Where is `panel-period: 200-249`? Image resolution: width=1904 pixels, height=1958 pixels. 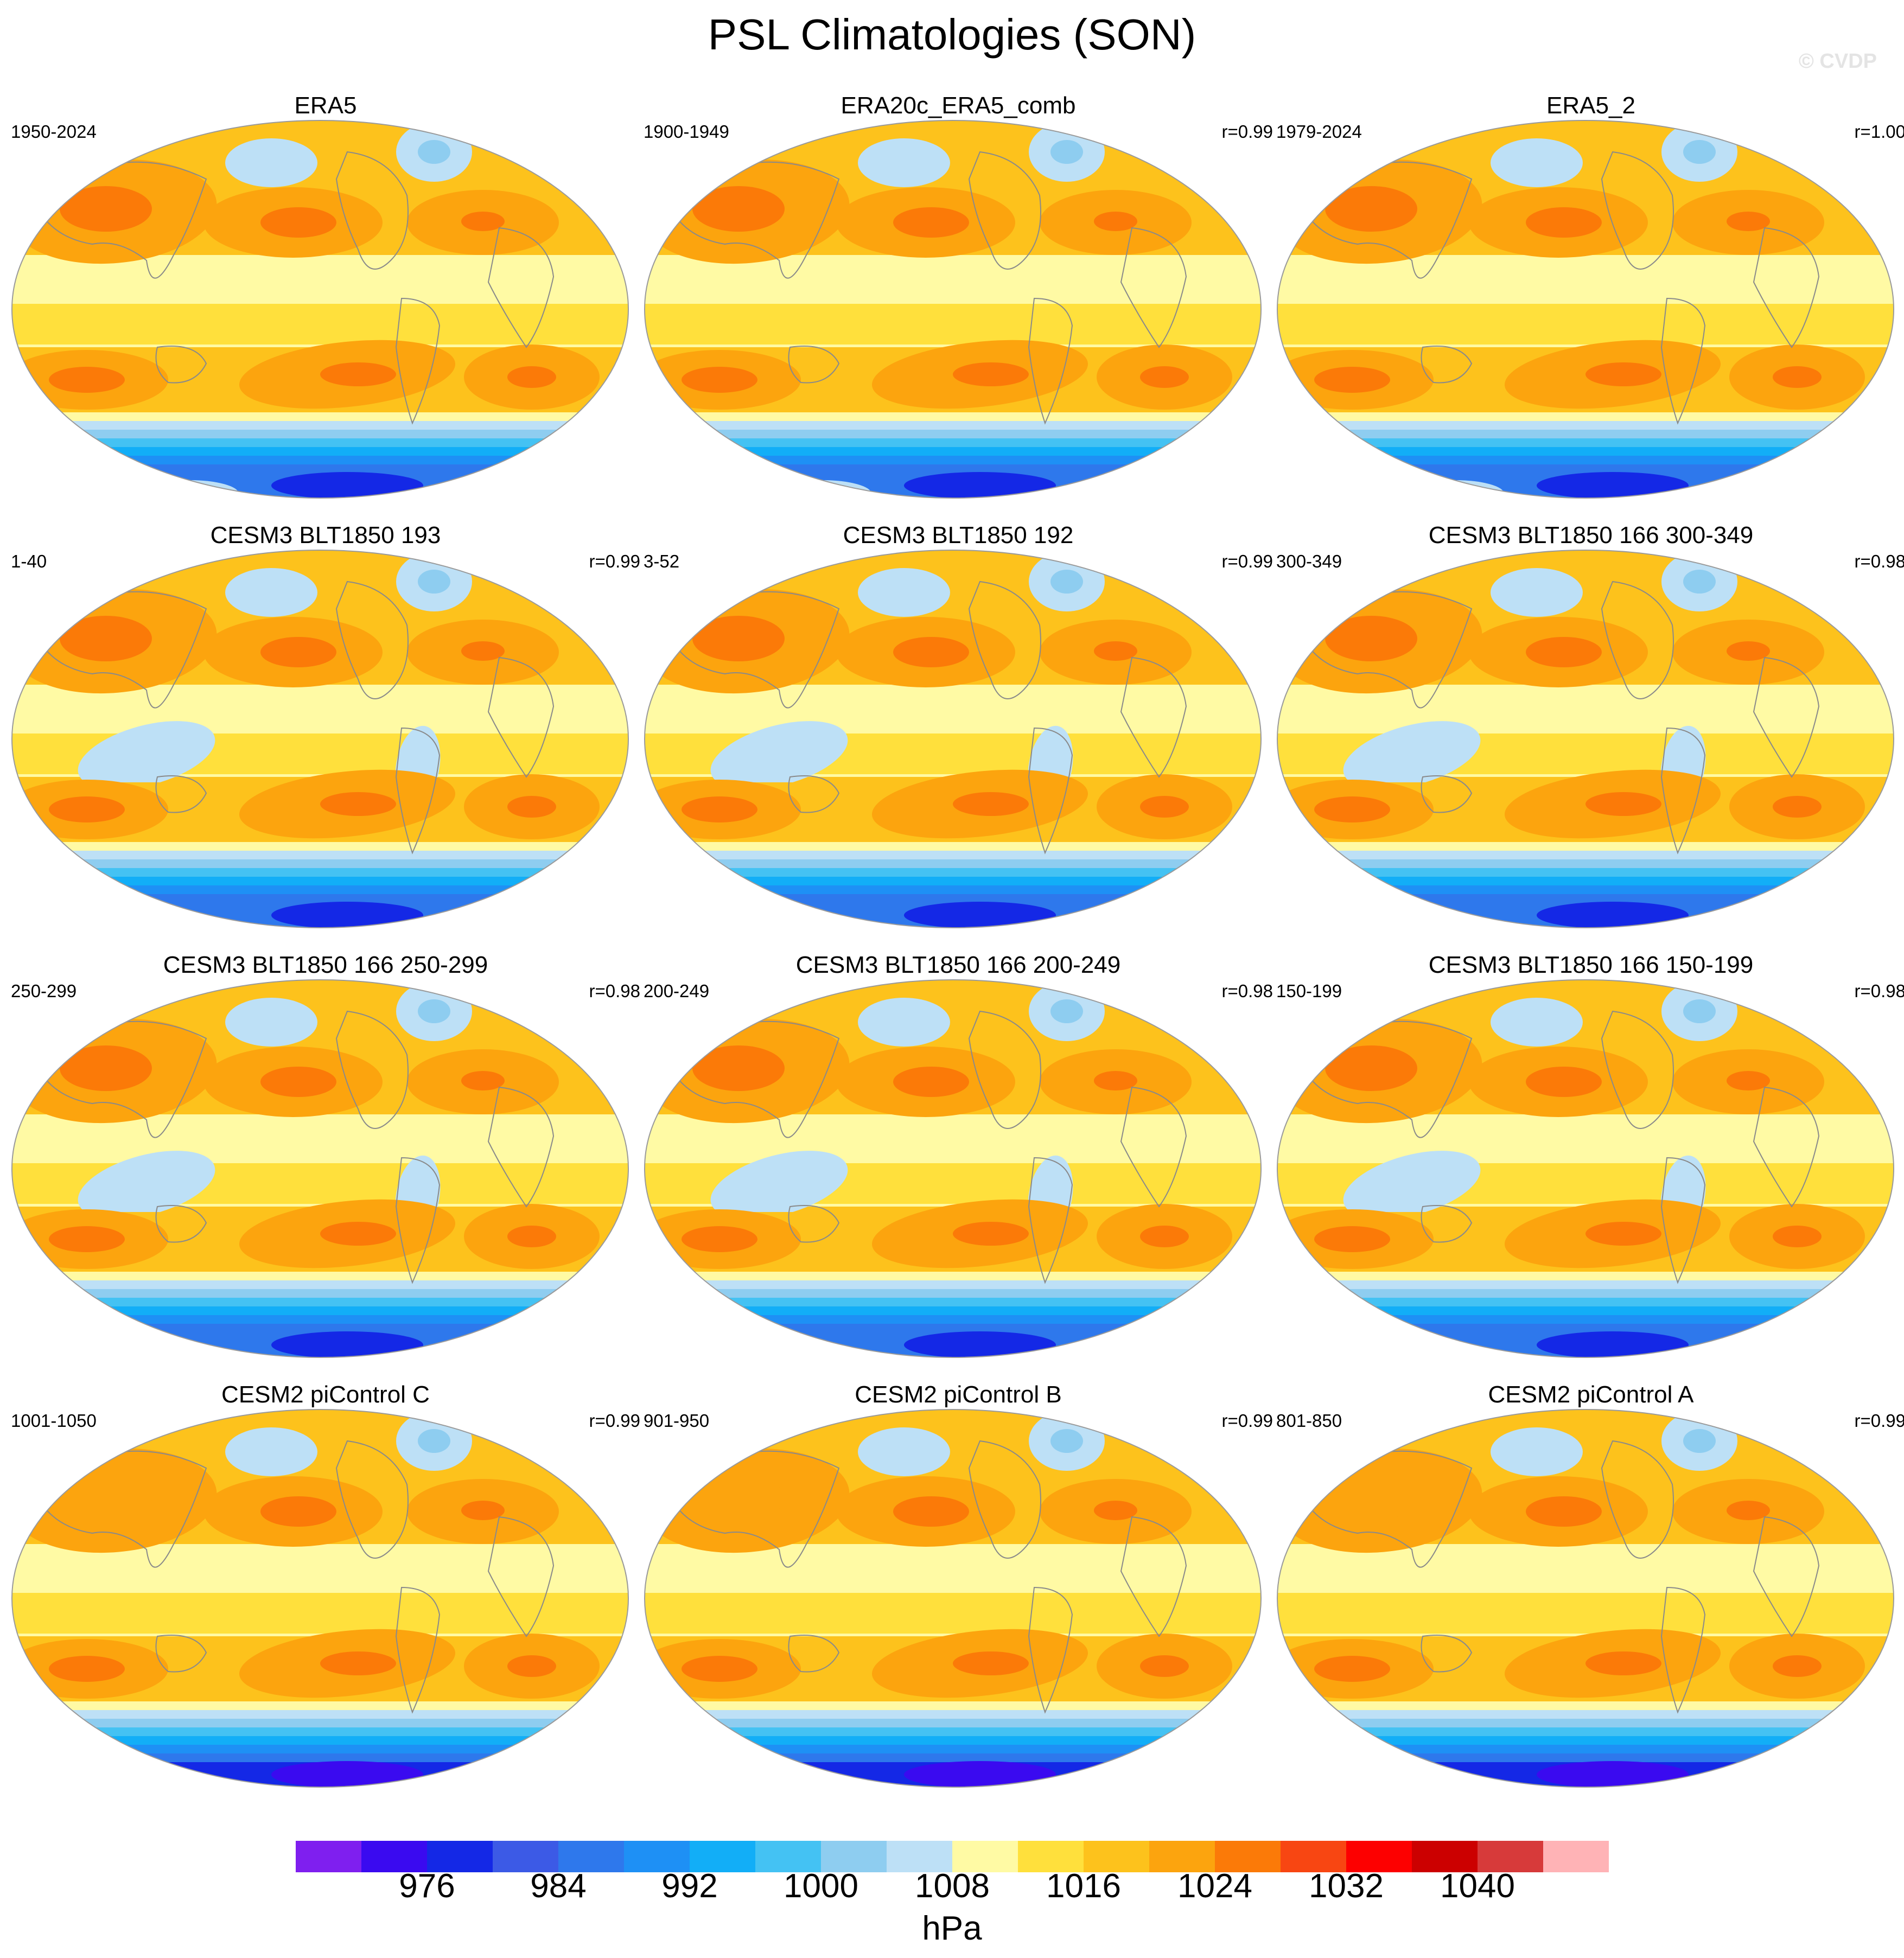 panel-period: 200-249 is located at coordinates (677, 991).